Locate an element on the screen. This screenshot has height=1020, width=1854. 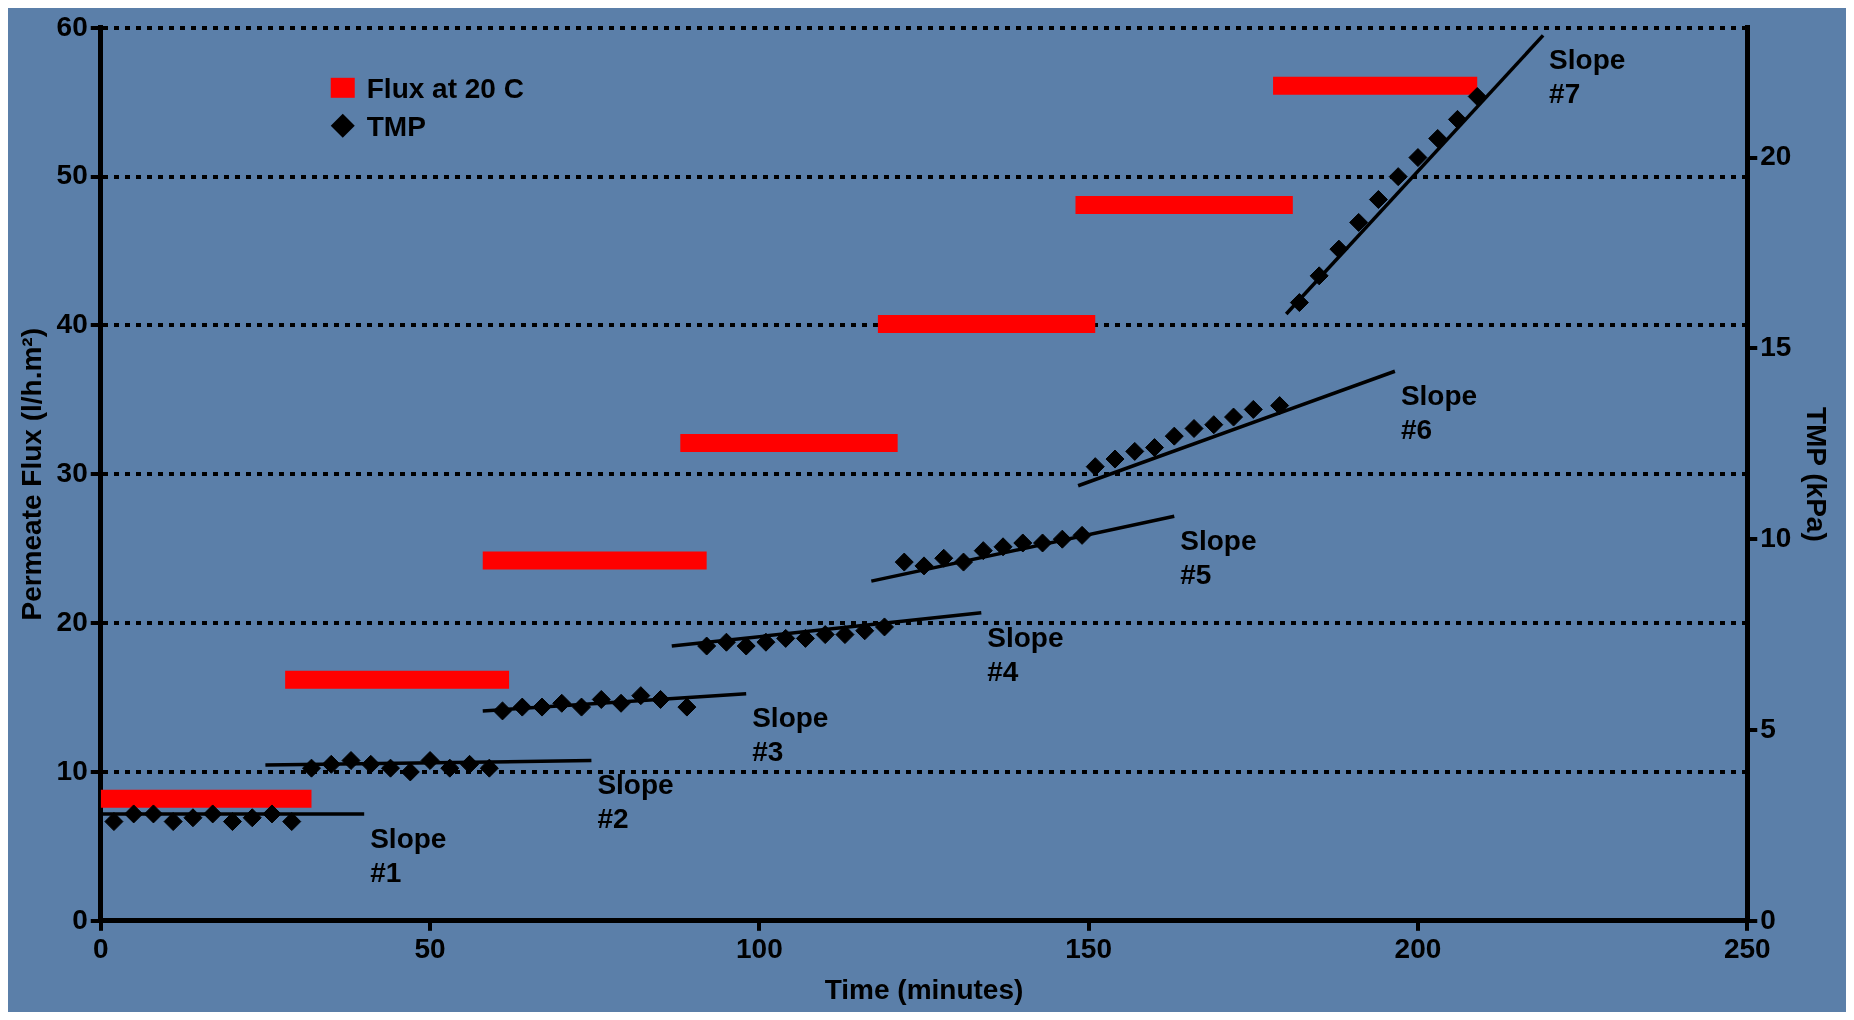
y-tick-label: 40 is located at coordinates (72, 324).